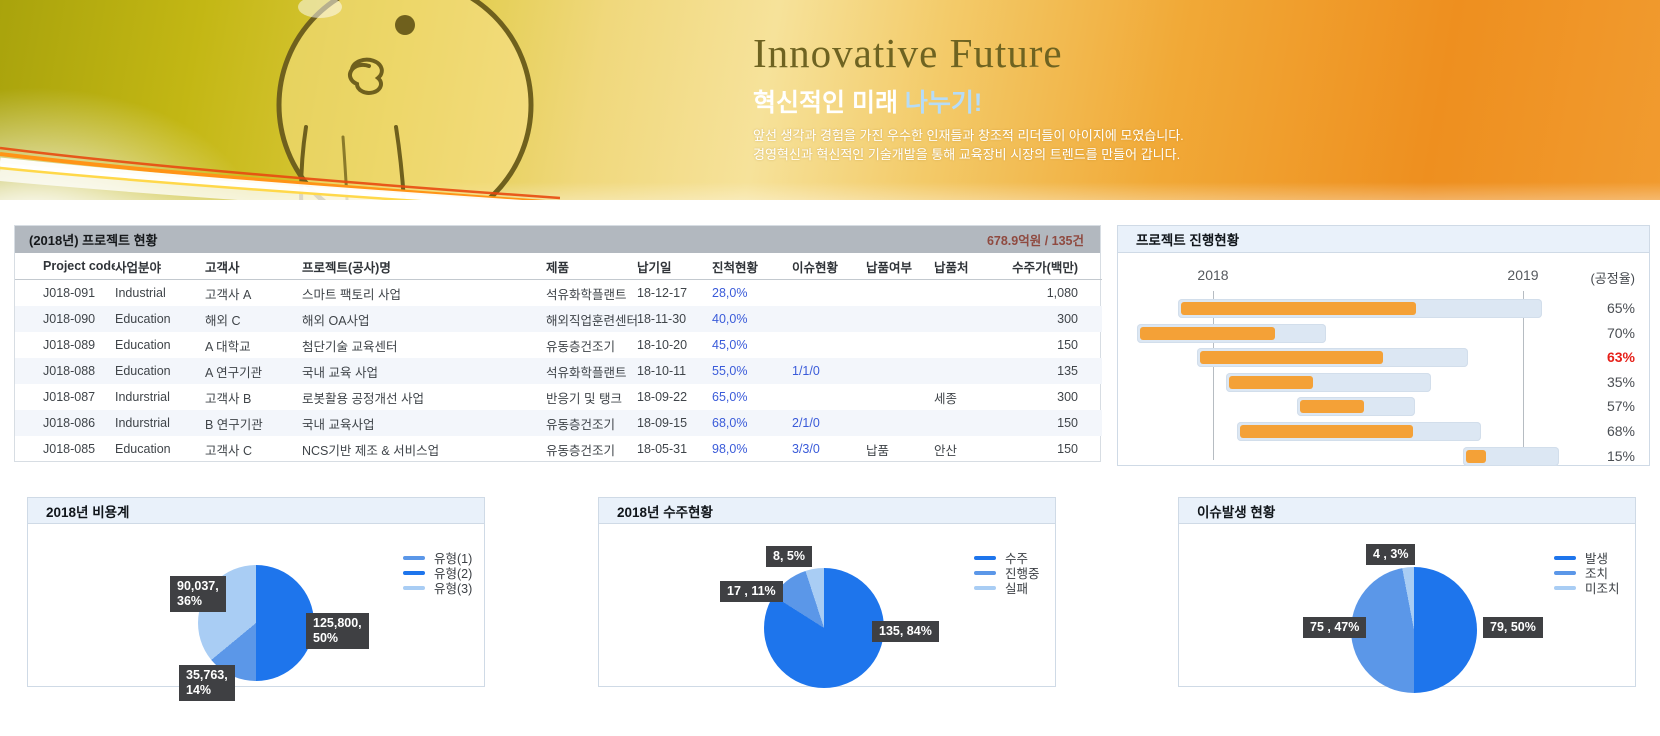 This screenshot has height=736, width=1660. I want to click on table-cell: J018-085, so click(69, 449).